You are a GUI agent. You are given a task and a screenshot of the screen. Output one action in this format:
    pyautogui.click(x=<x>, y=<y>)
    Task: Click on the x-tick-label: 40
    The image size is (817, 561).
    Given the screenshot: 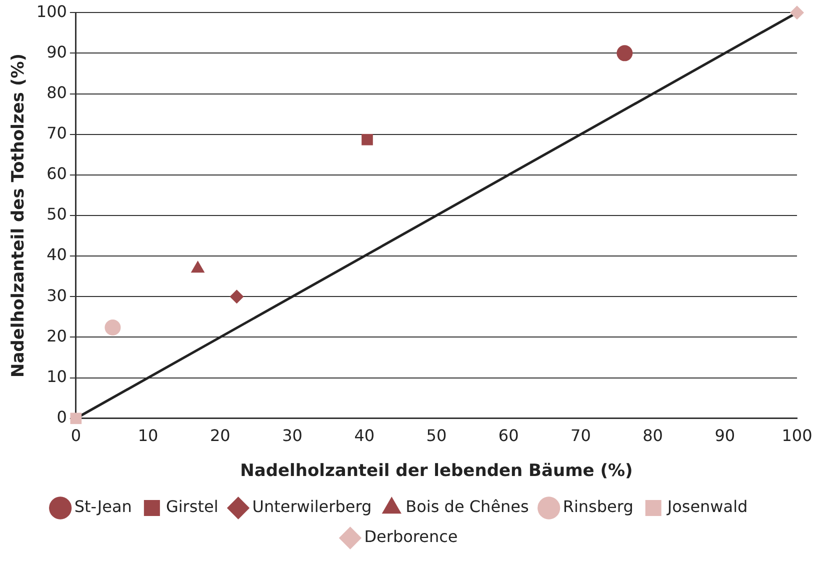 What is the action you would take?
    pyautogui.click(x=364, y=436)
    